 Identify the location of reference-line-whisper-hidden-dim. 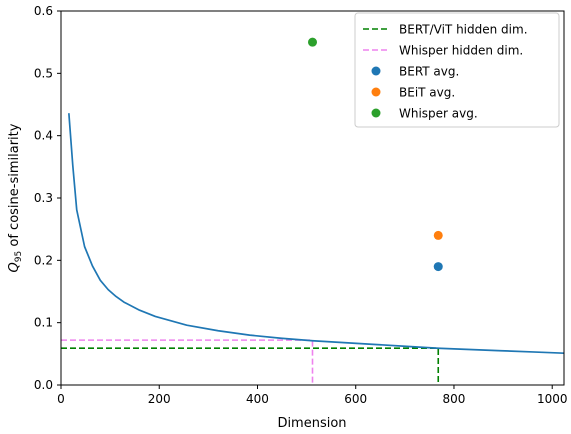
(187, 362).